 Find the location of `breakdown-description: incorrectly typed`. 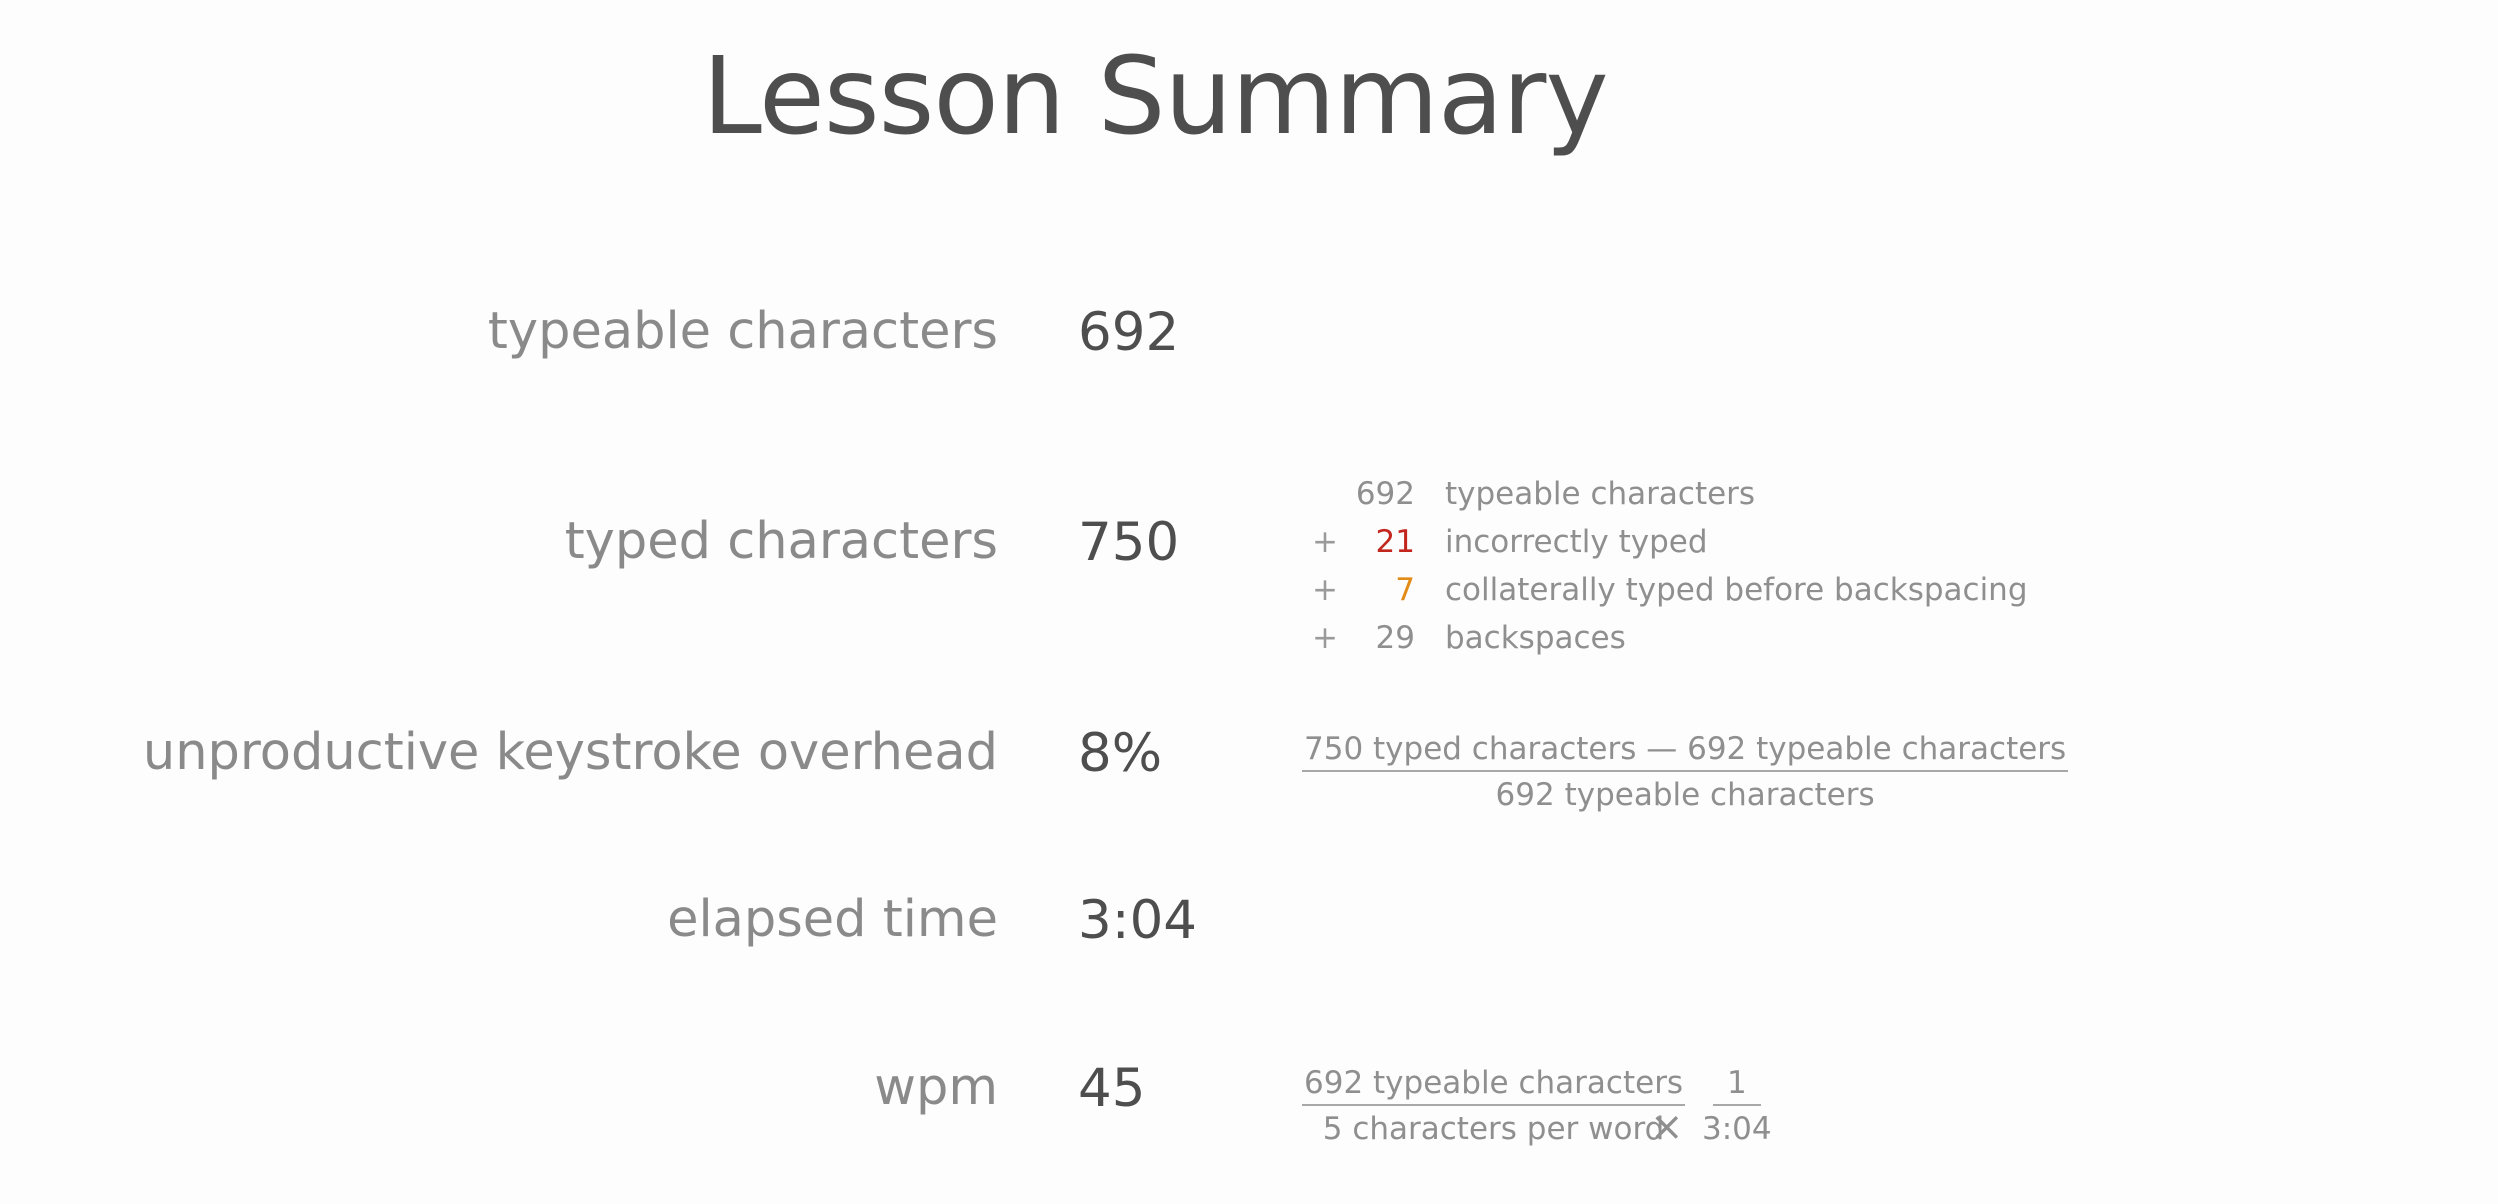

breakdown-description: incorrectly typed is located at coordinates (1576, 542).